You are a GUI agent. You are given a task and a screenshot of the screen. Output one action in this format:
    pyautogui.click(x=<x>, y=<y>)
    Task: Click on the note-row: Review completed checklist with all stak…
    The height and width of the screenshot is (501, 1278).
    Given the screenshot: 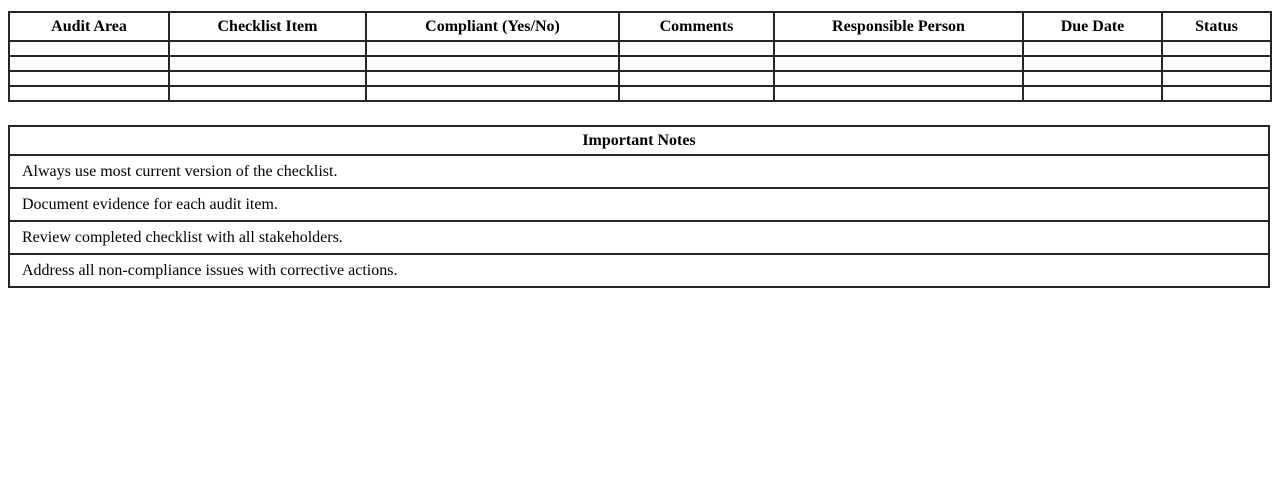 What is the action you would take?
    pyautogui.click(x=639, y=237)
    